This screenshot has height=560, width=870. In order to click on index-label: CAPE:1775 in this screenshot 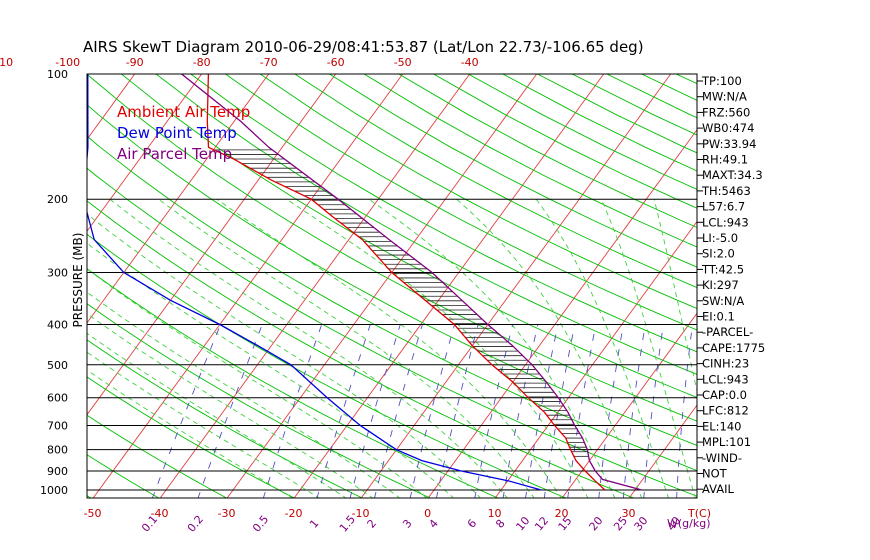, I will do `click(733, 348)`.